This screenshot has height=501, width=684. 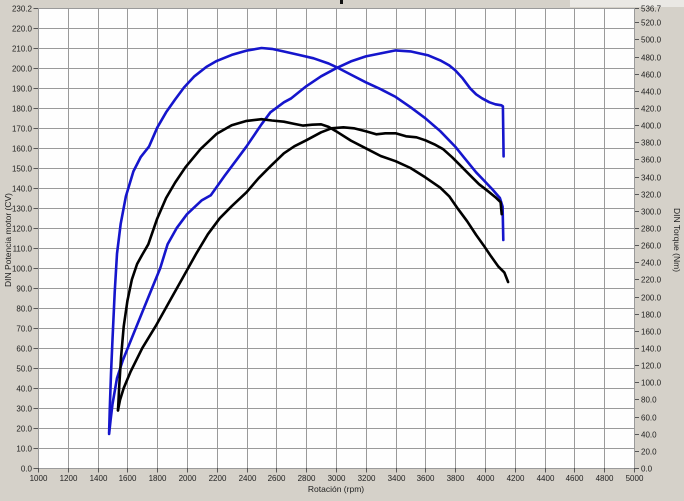 What do you see at coordinates (651, 57) in the screenshot?
I see `right-tick-label: 480.0` at bounding box center [651, 57].